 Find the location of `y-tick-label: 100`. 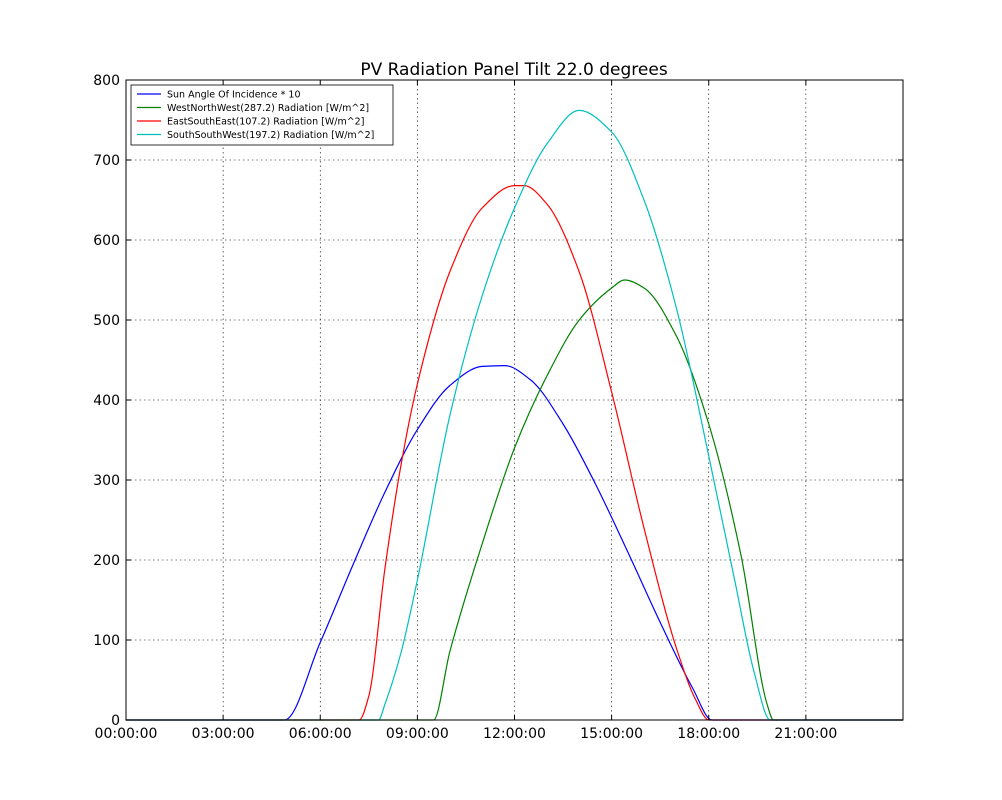

y-tick-label: 100 is located at coordinates (106, 641).